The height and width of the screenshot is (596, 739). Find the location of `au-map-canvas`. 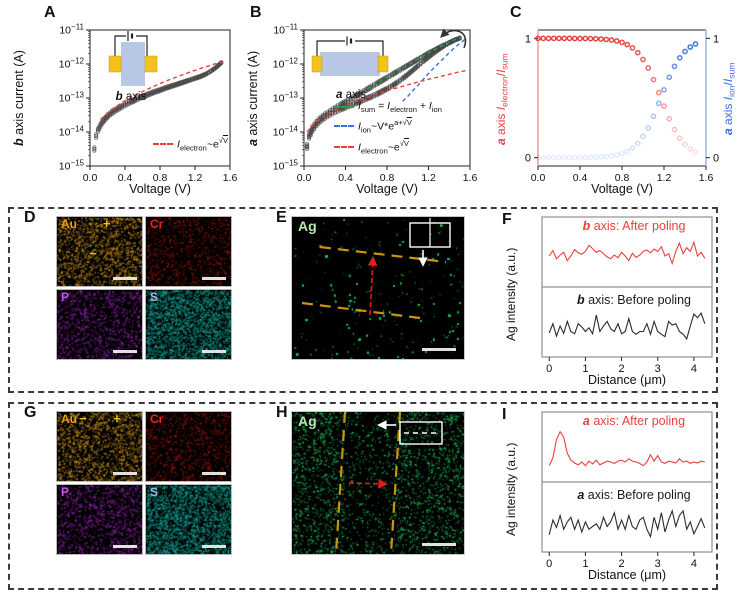

au-map-canvas is located at coordinates (99, 251).